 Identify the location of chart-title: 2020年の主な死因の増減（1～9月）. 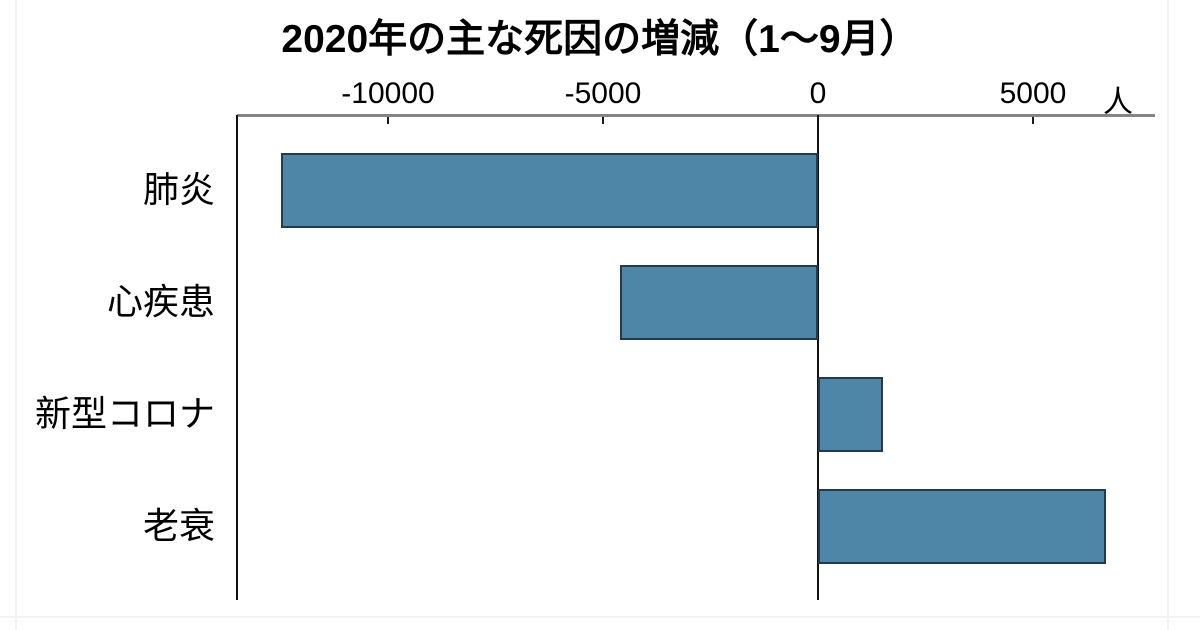
(600, 39).